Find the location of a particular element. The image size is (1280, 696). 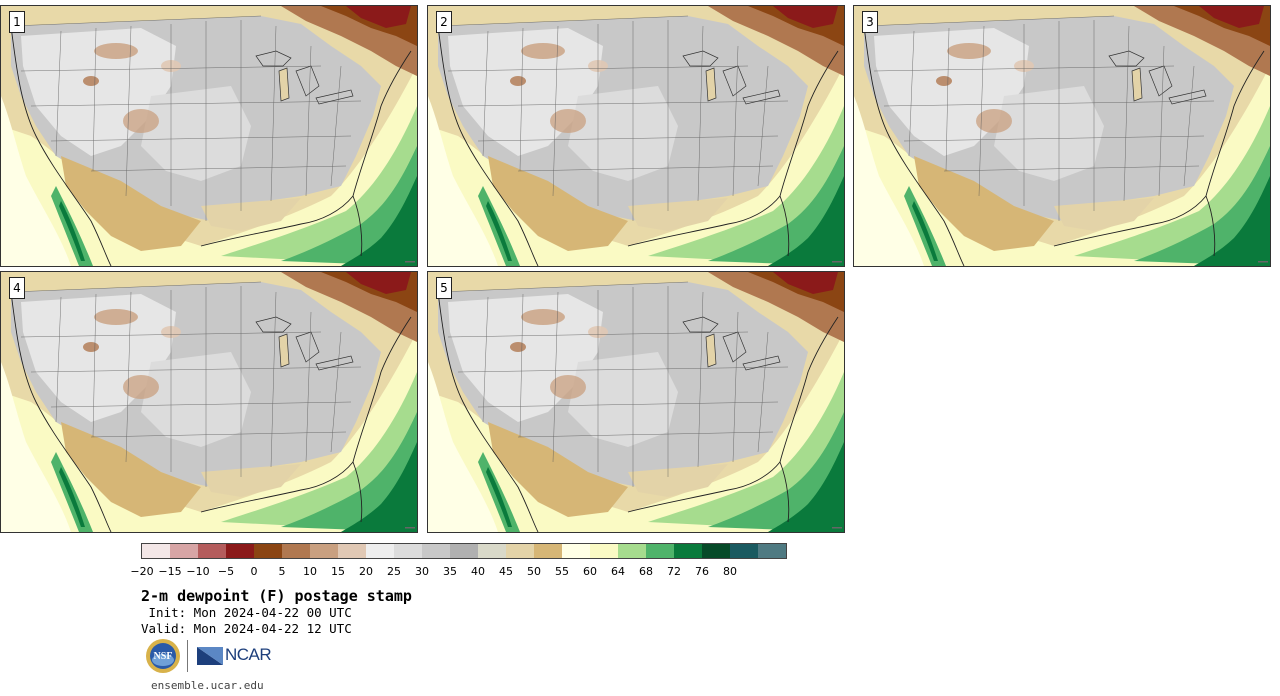

colorbar-tick-label: 45 is located at coordinates (506, 571).